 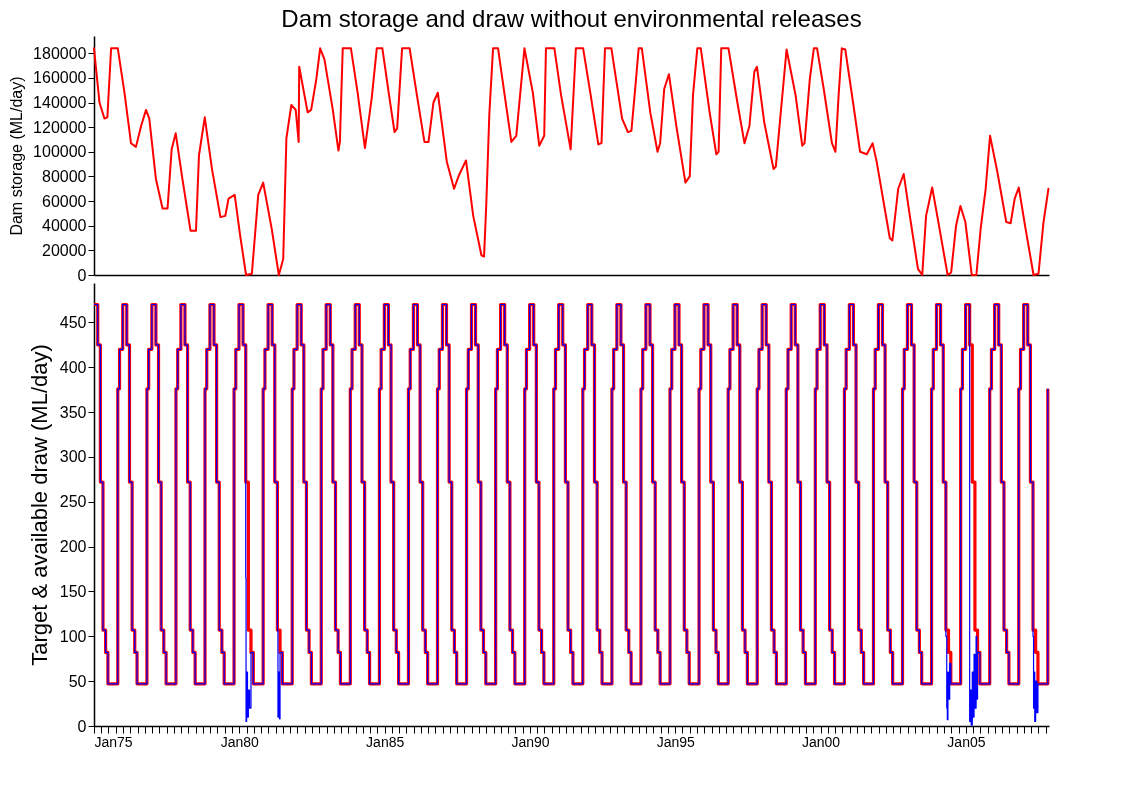 What do you see at coordinates (73, 547) in the screenshot?
I see `y-tick-label: 200` at bounding box center [73, 547].